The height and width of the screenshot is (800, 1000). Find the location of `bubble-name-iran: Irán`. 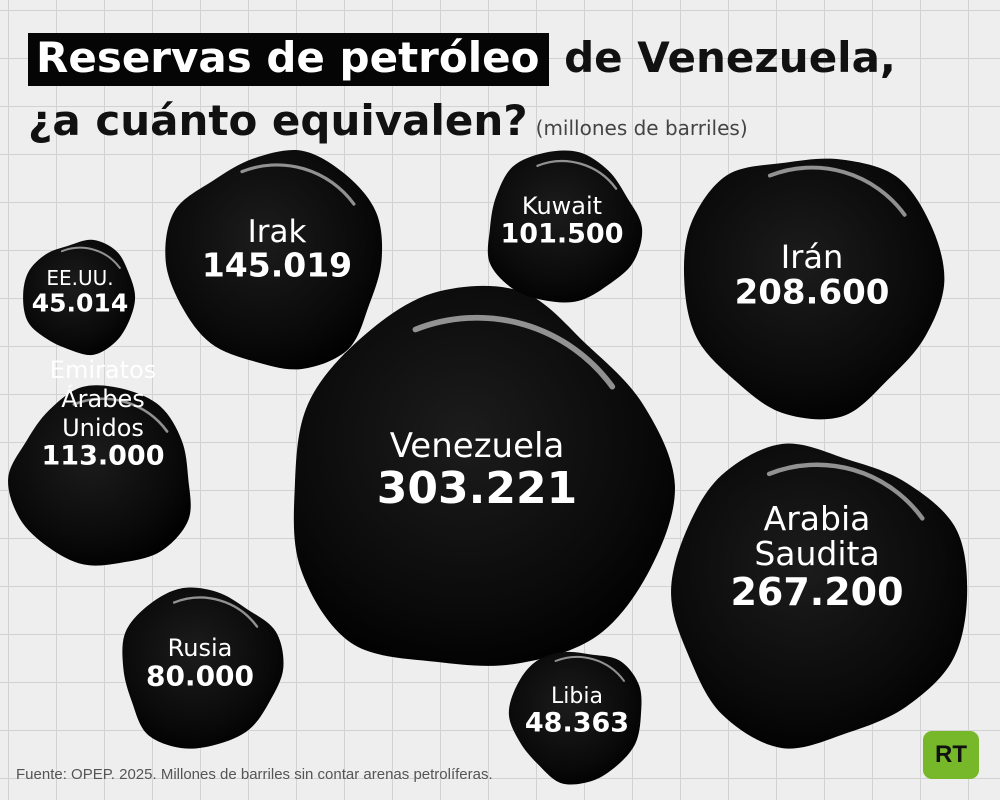

bubble-name-iran: Irán is located at coordinates (812, 257).